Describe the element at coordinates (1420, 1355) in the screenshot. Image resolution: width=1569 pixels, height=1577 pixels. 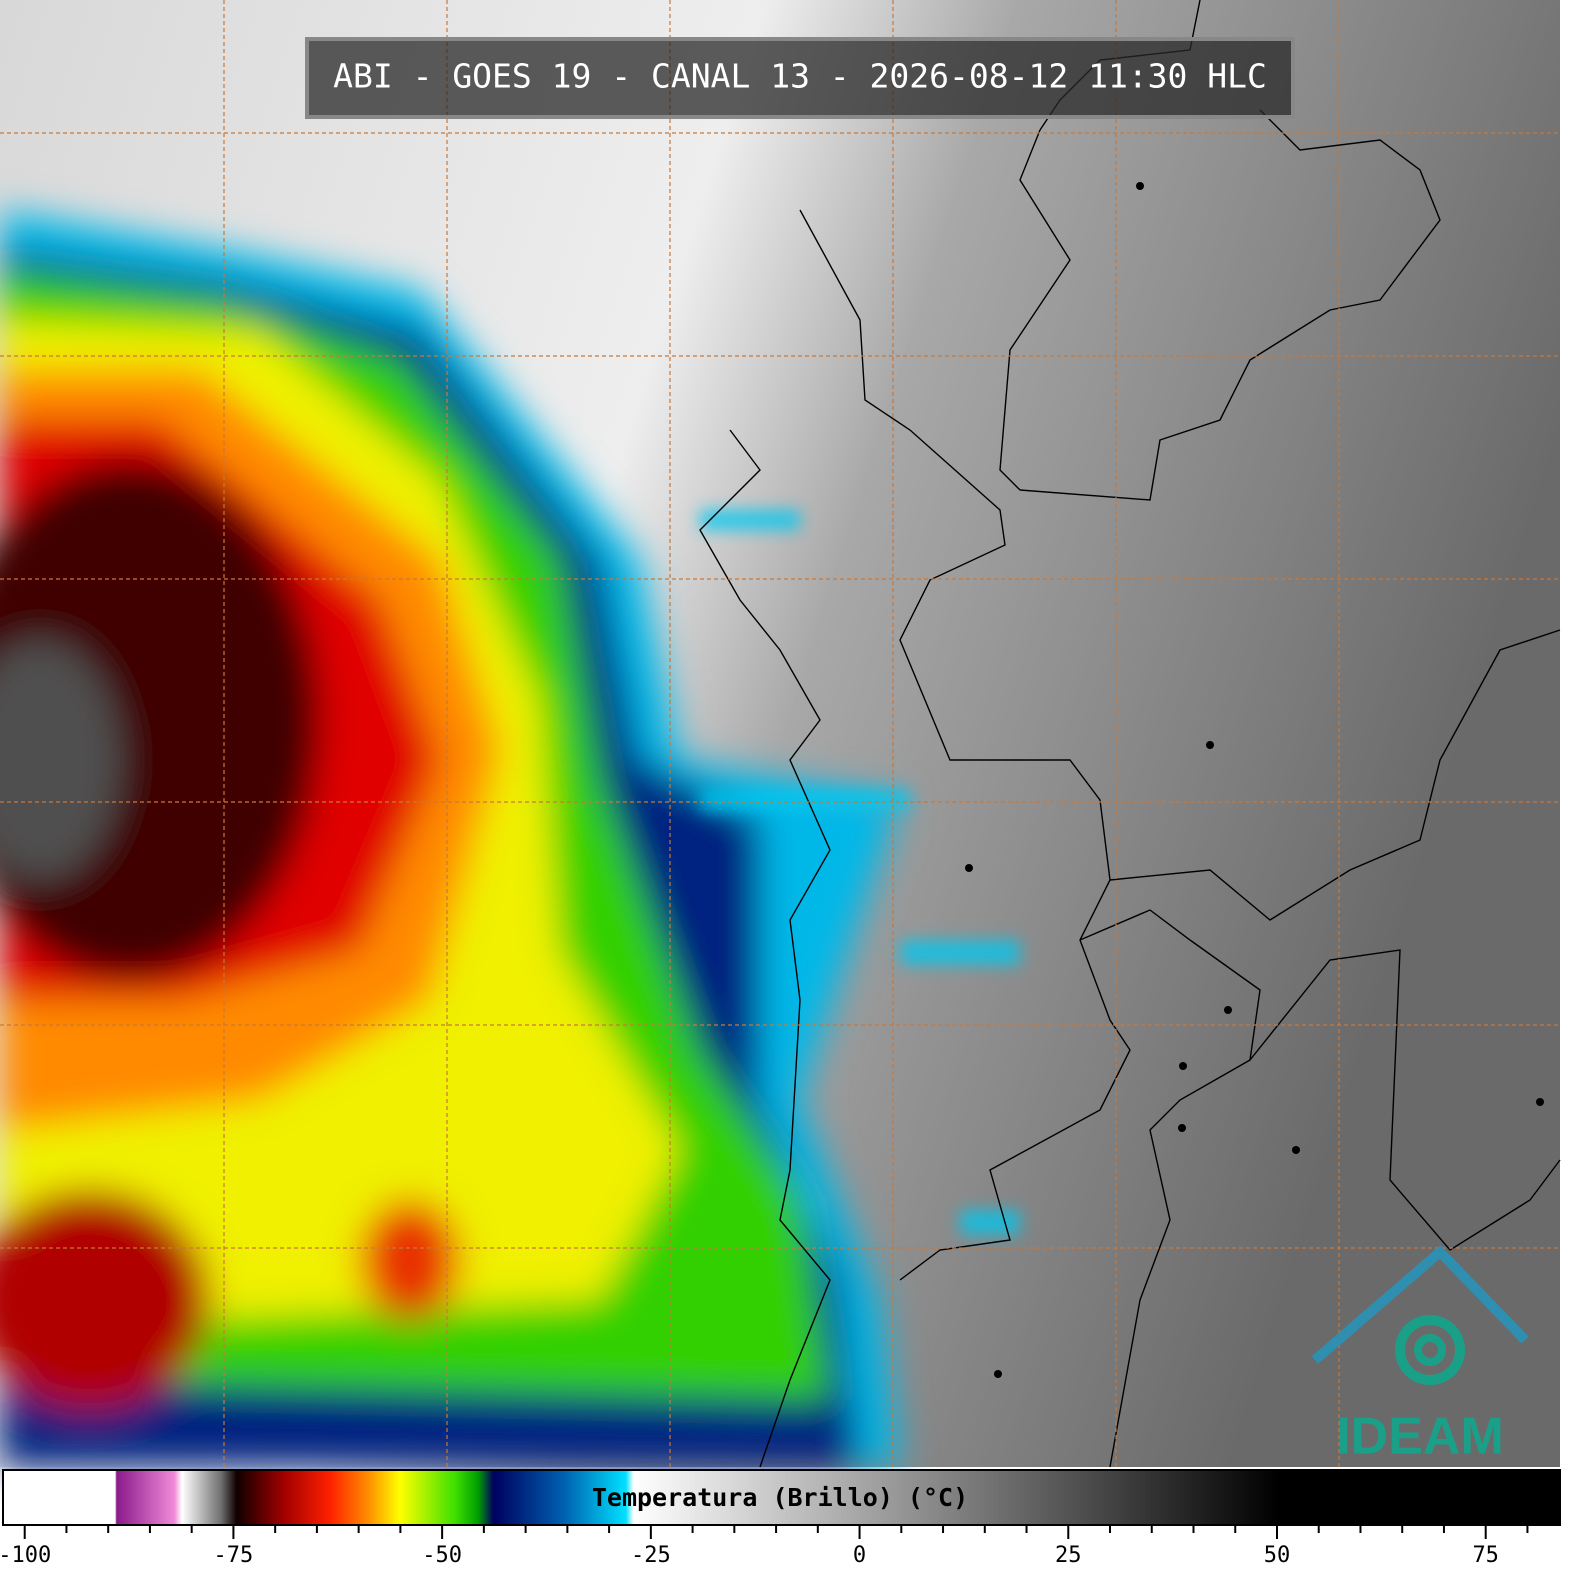
I see `logo: IDEAM` at that location.